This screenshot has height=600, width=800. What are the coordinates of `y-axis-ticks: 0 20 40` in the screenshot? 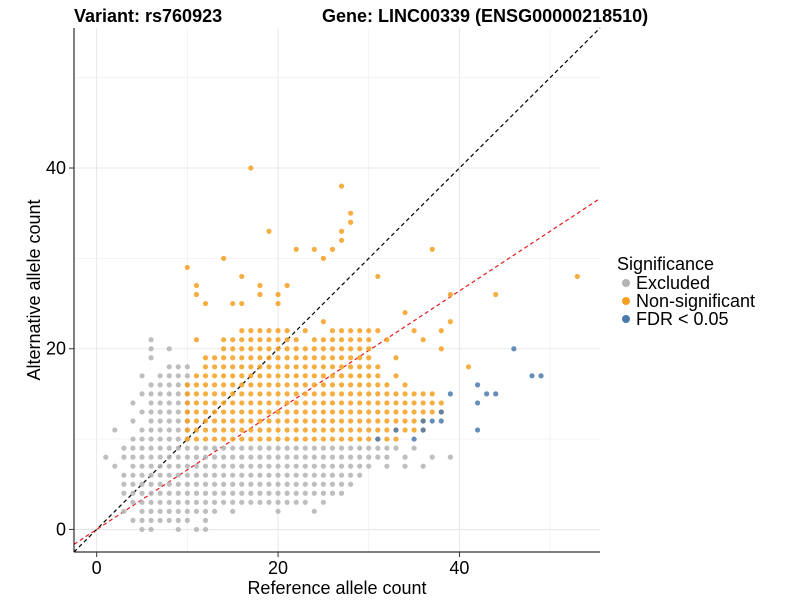 It's located at (60, 348).